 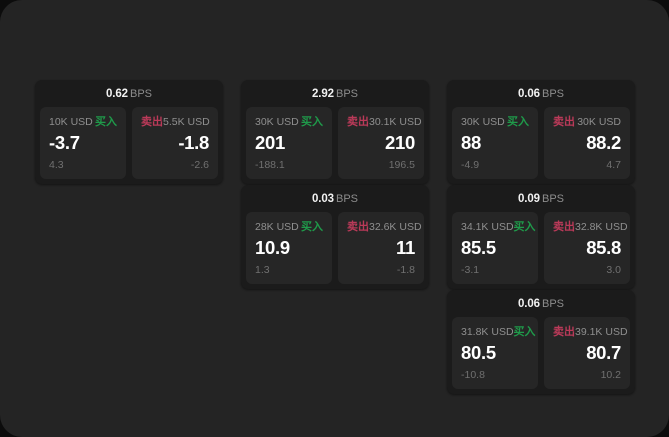 I want to click on bps-header: 0.03 BPS, so click(x=335, y=199).